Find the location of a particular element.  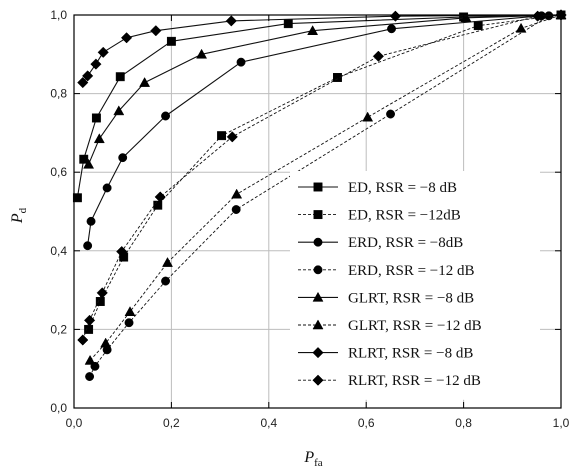

legend-item: ERD, RSR = −12 dB is located at coordinates (386, 271).